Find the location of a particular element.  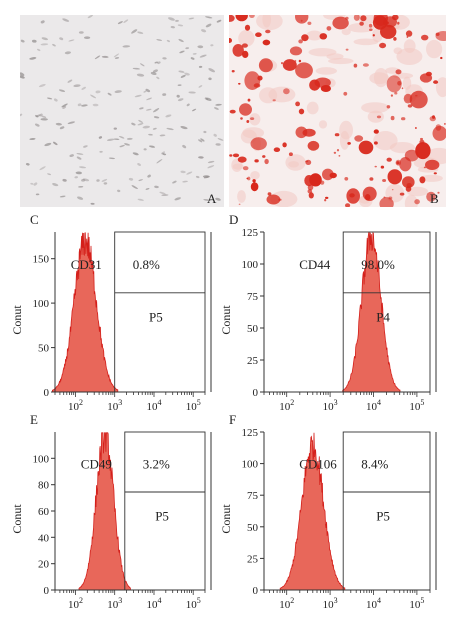

percent-label: 0.8% is located at coordinates (146, 264).